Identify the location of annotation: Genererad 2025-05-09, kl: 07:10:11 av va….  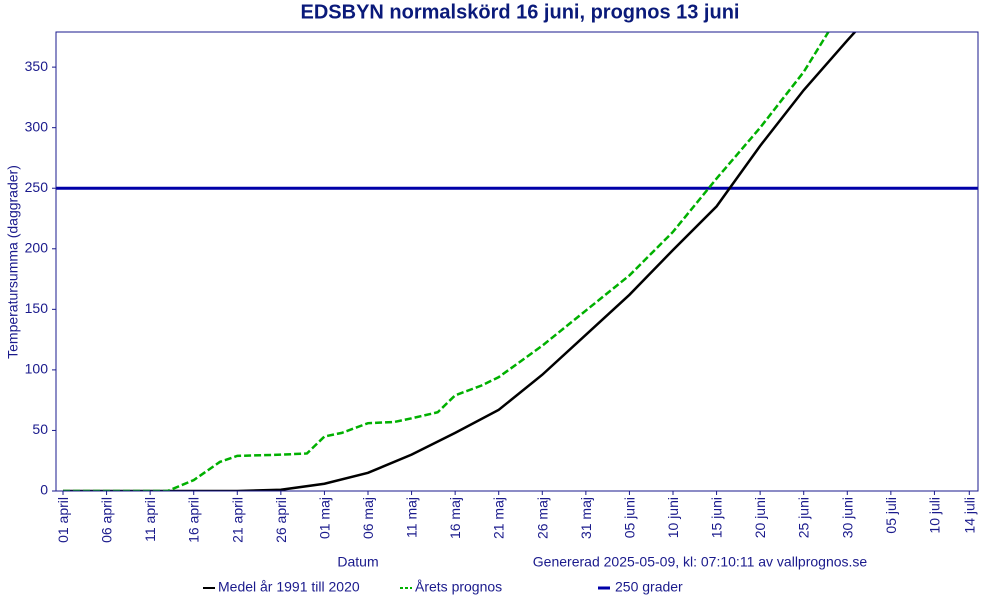
(700, 562).